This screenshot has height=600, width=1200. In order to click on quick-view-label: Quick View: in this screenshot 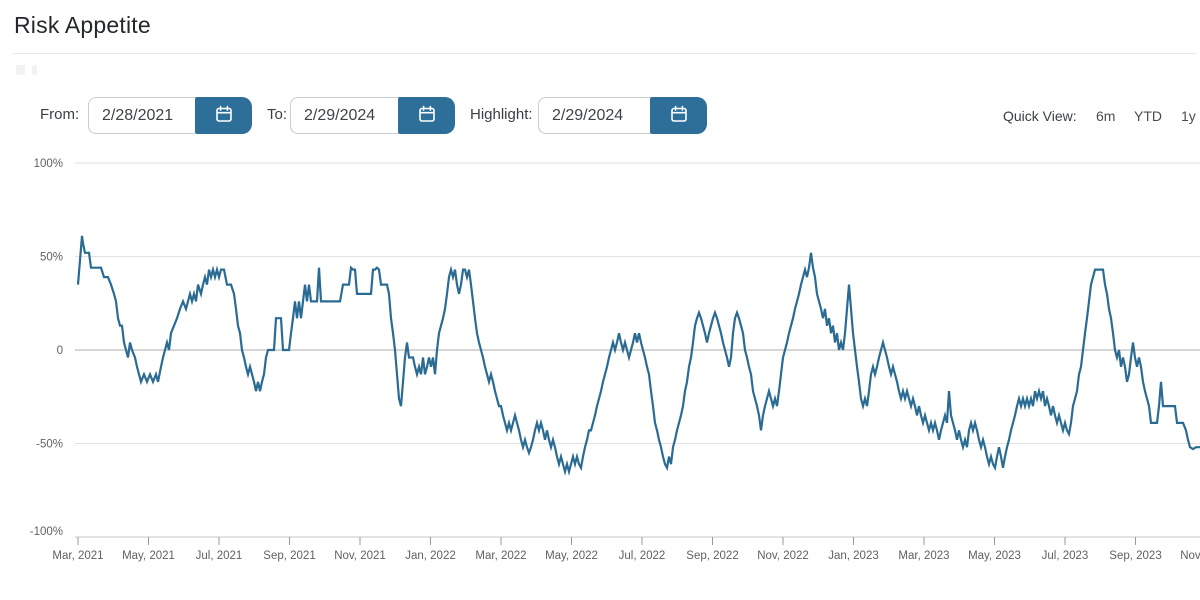, I will do `click(1040, 116)`.